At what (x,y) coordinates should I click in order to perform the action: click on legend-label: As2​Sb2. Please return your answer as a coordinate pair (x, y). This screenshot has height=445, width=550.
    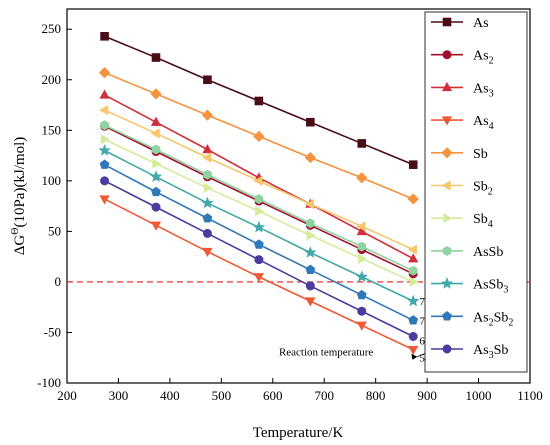
    Looking at the image, I should click on (493, 319).